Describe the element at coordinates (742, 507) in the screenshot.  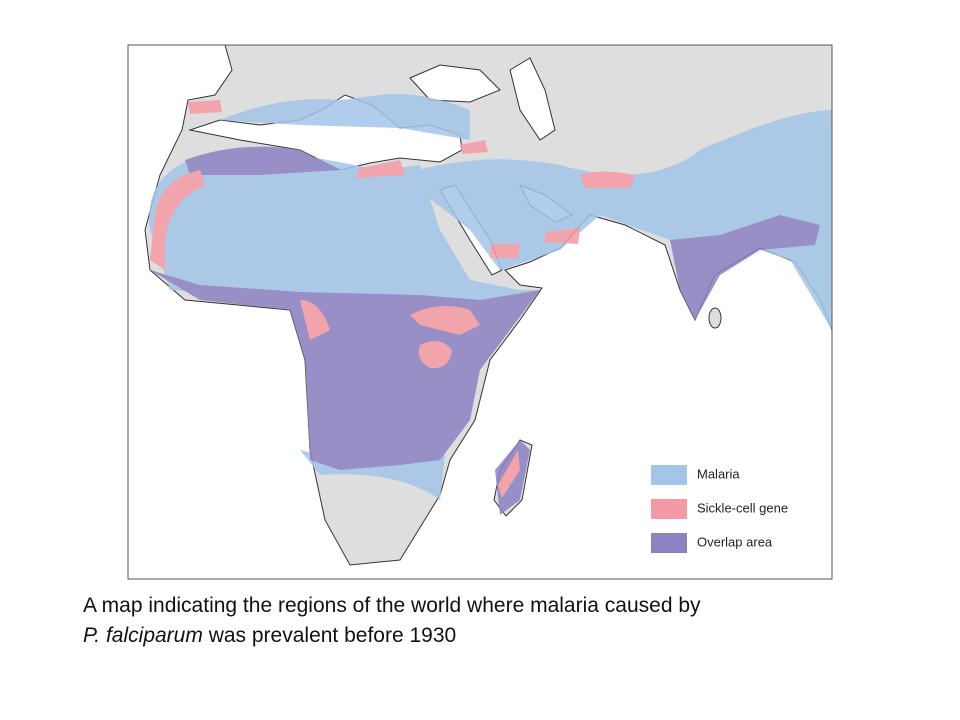
I see `legend-label: Sickle-cell gene` at that location.